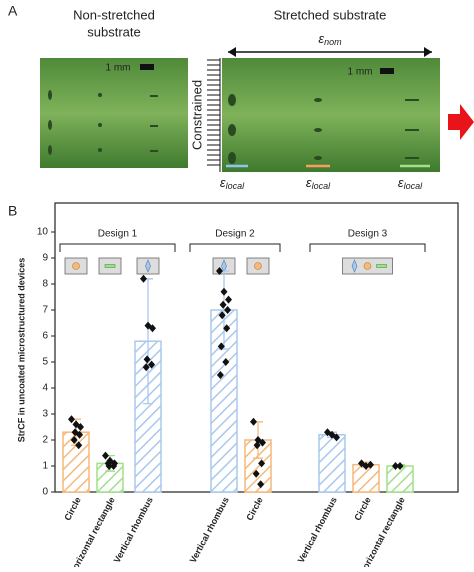 The image size is (474, 572). Describe the element at coordinates (45, 440) in the screenshot. I see `y-tick-label: 2` at that location.